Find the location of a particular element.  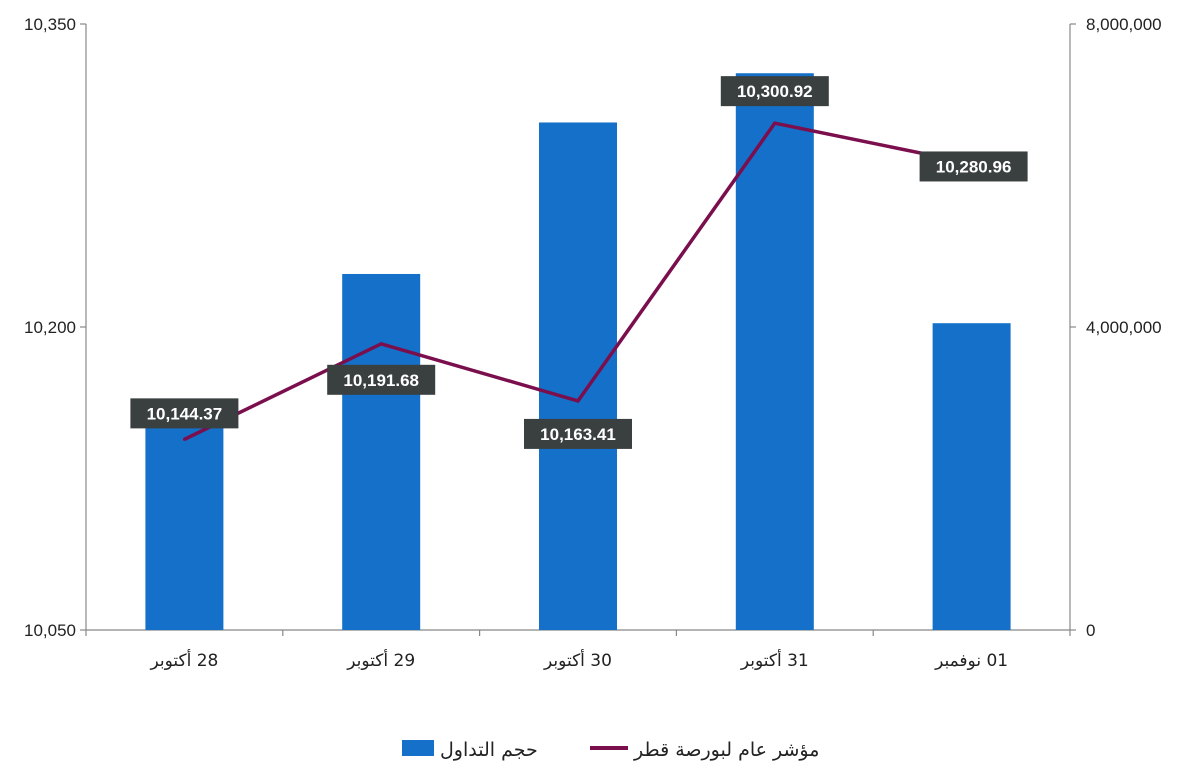

x-tick-label: 01 نوفمبر is located at coordinates (971, 661).